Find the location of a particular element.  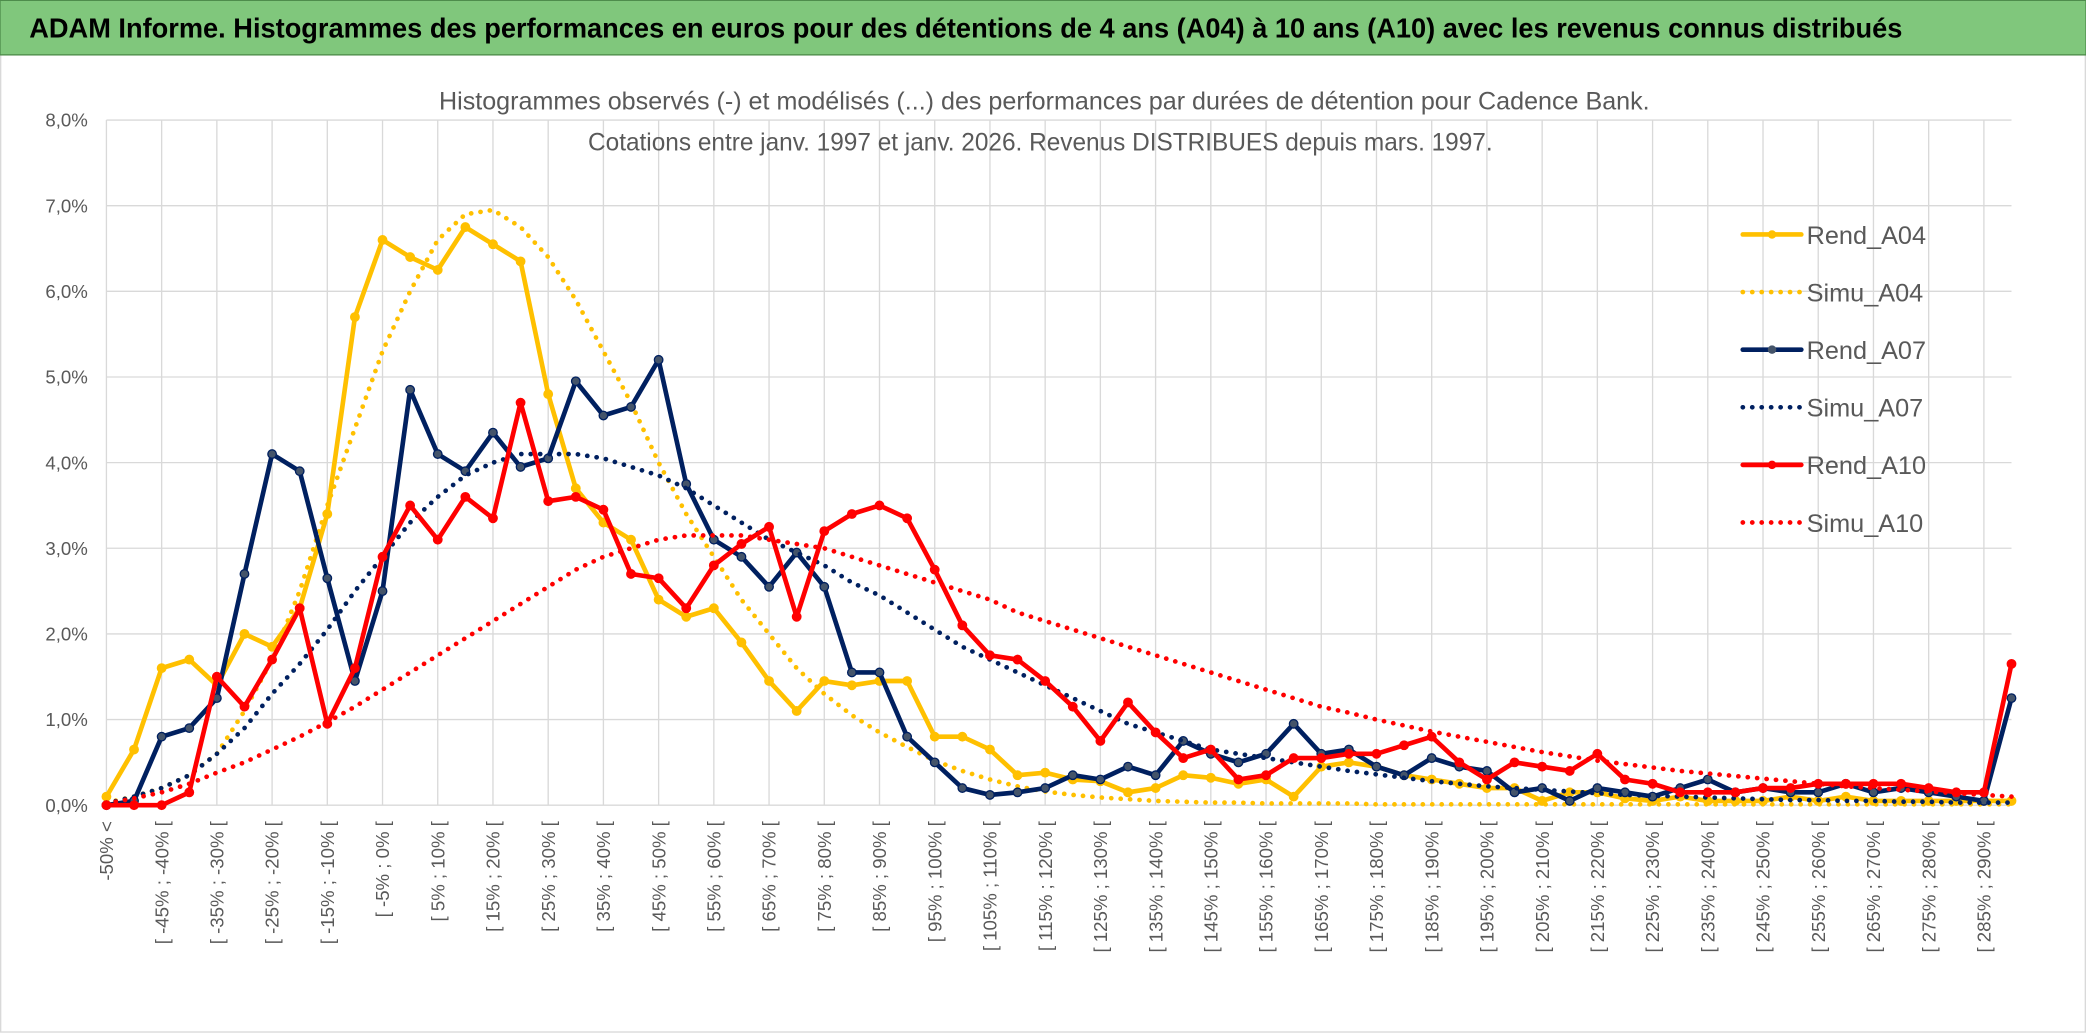

x-tick-label: [ 175% ; 180% [ is located at coordinates (1376, 886).